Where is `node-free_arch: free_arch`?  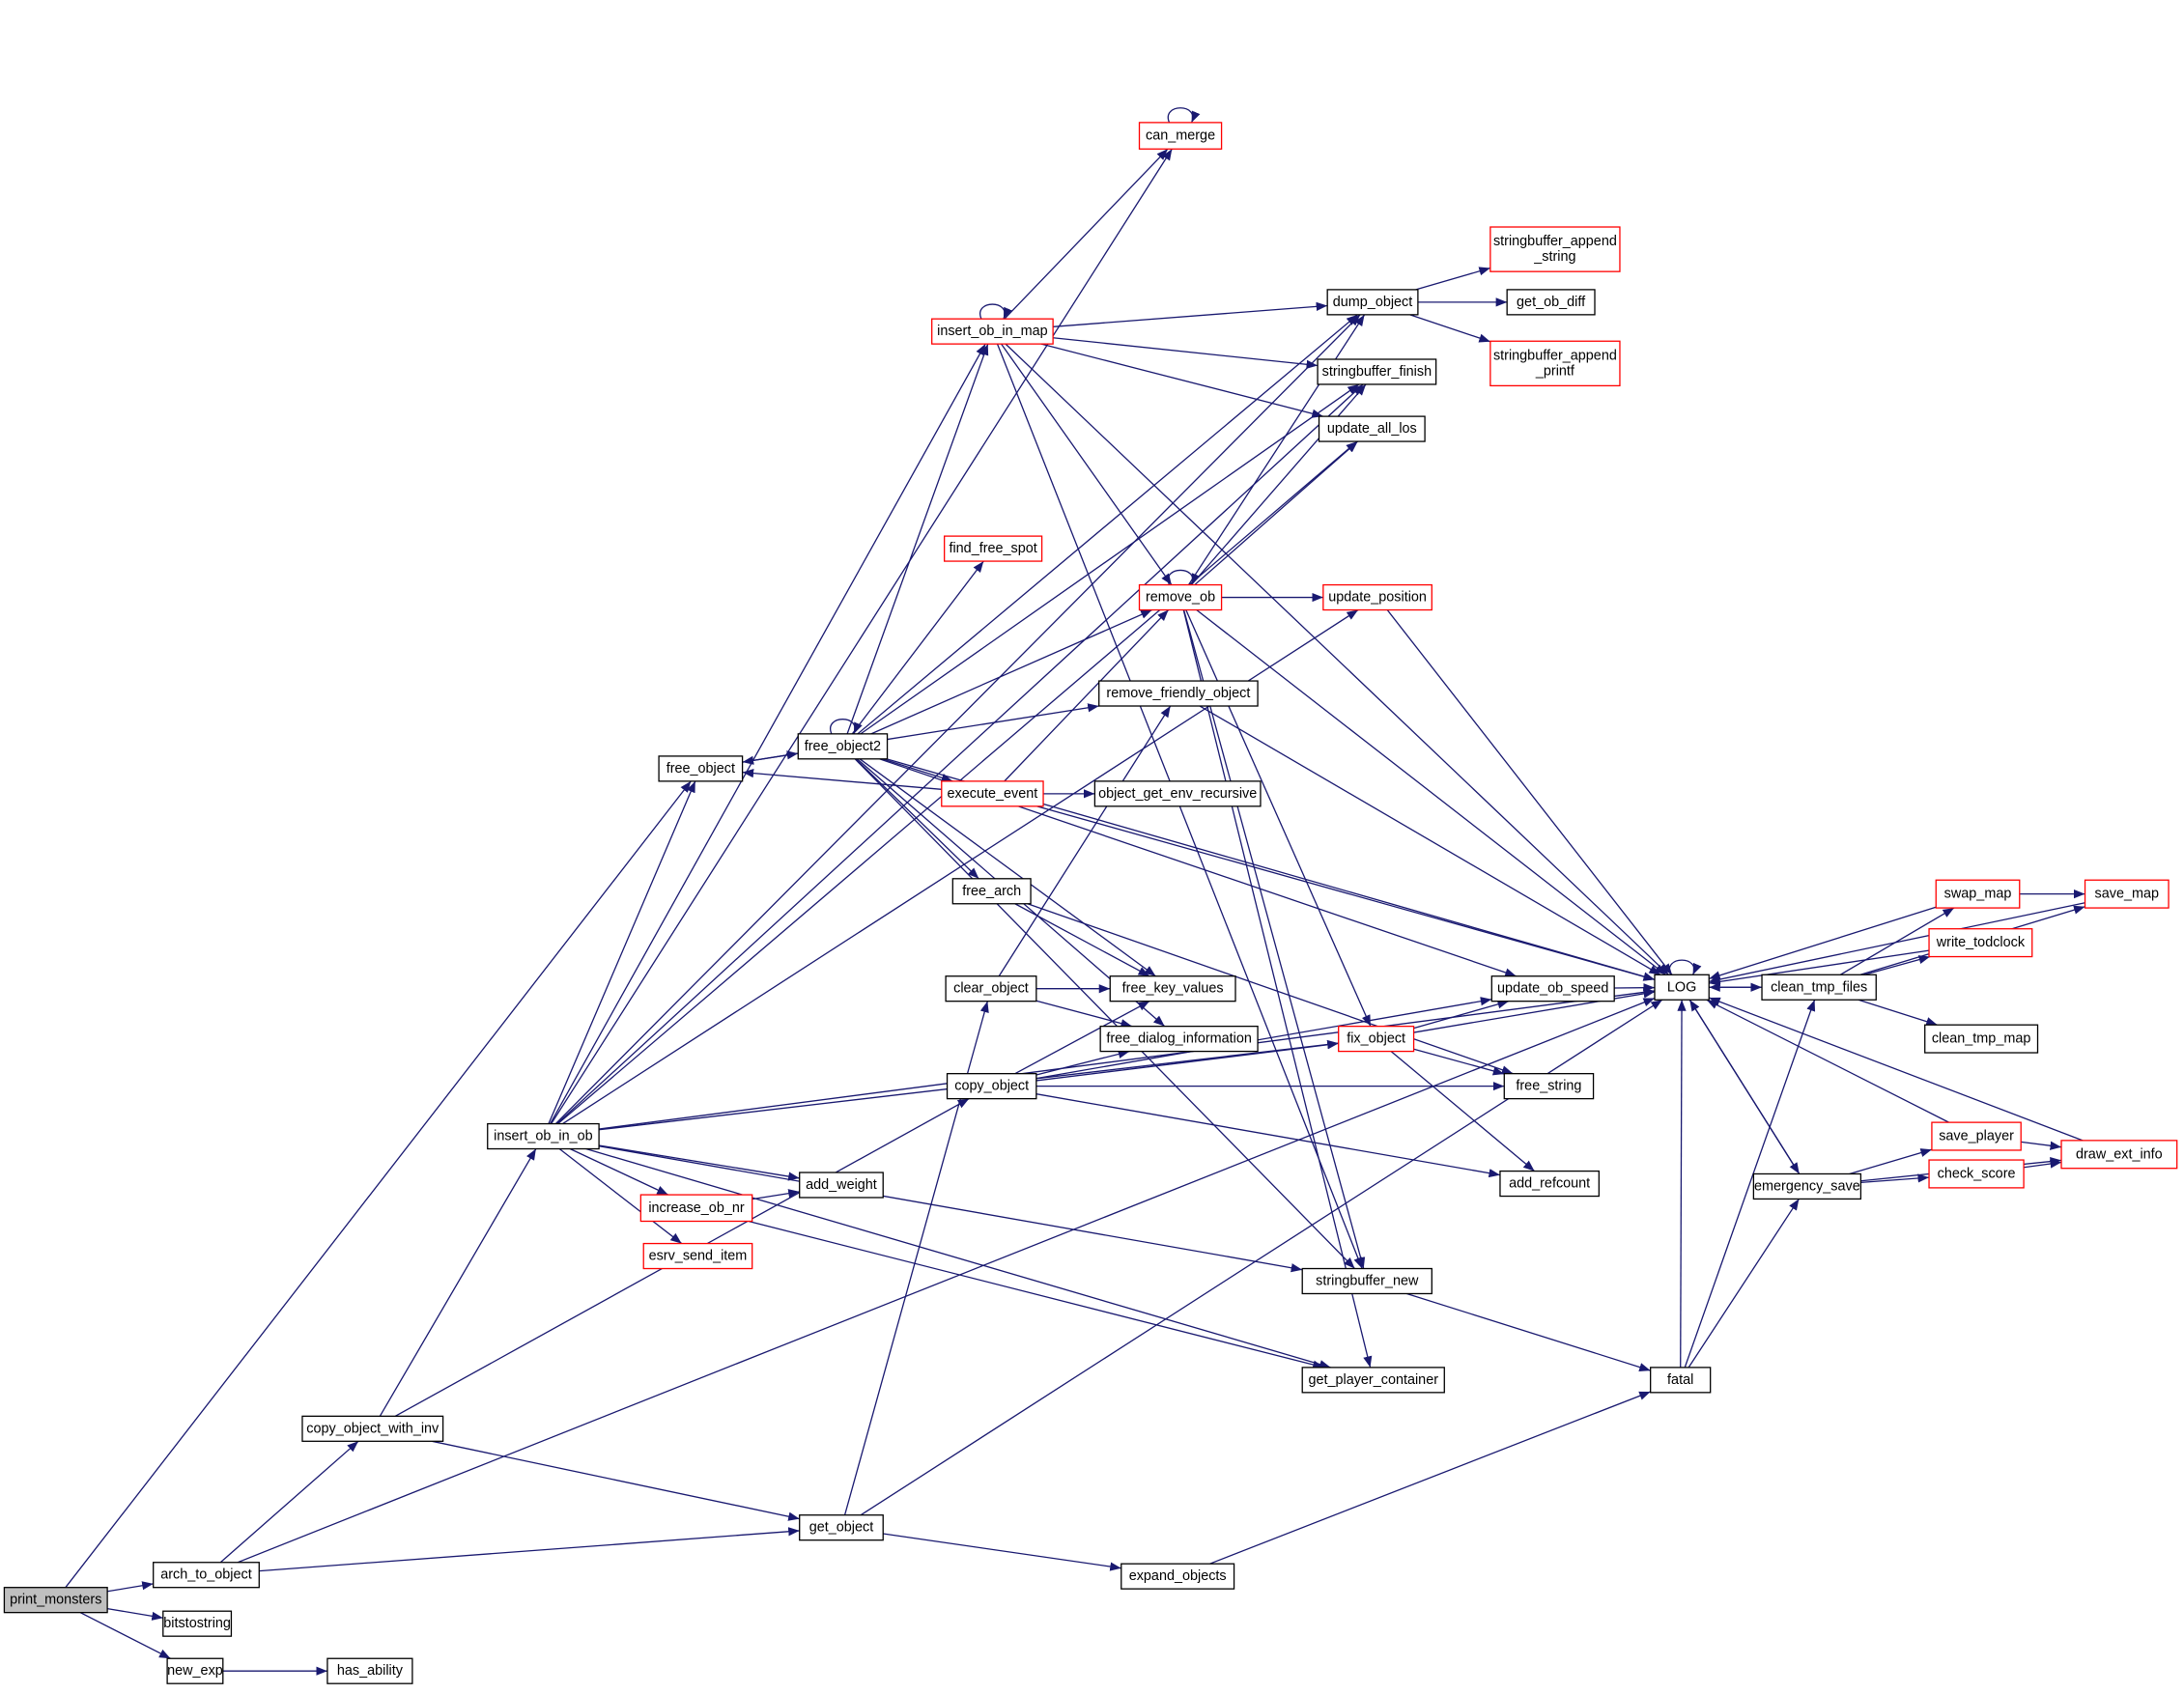
node-free_arch: free_arch is located at coordinates (992, 891).